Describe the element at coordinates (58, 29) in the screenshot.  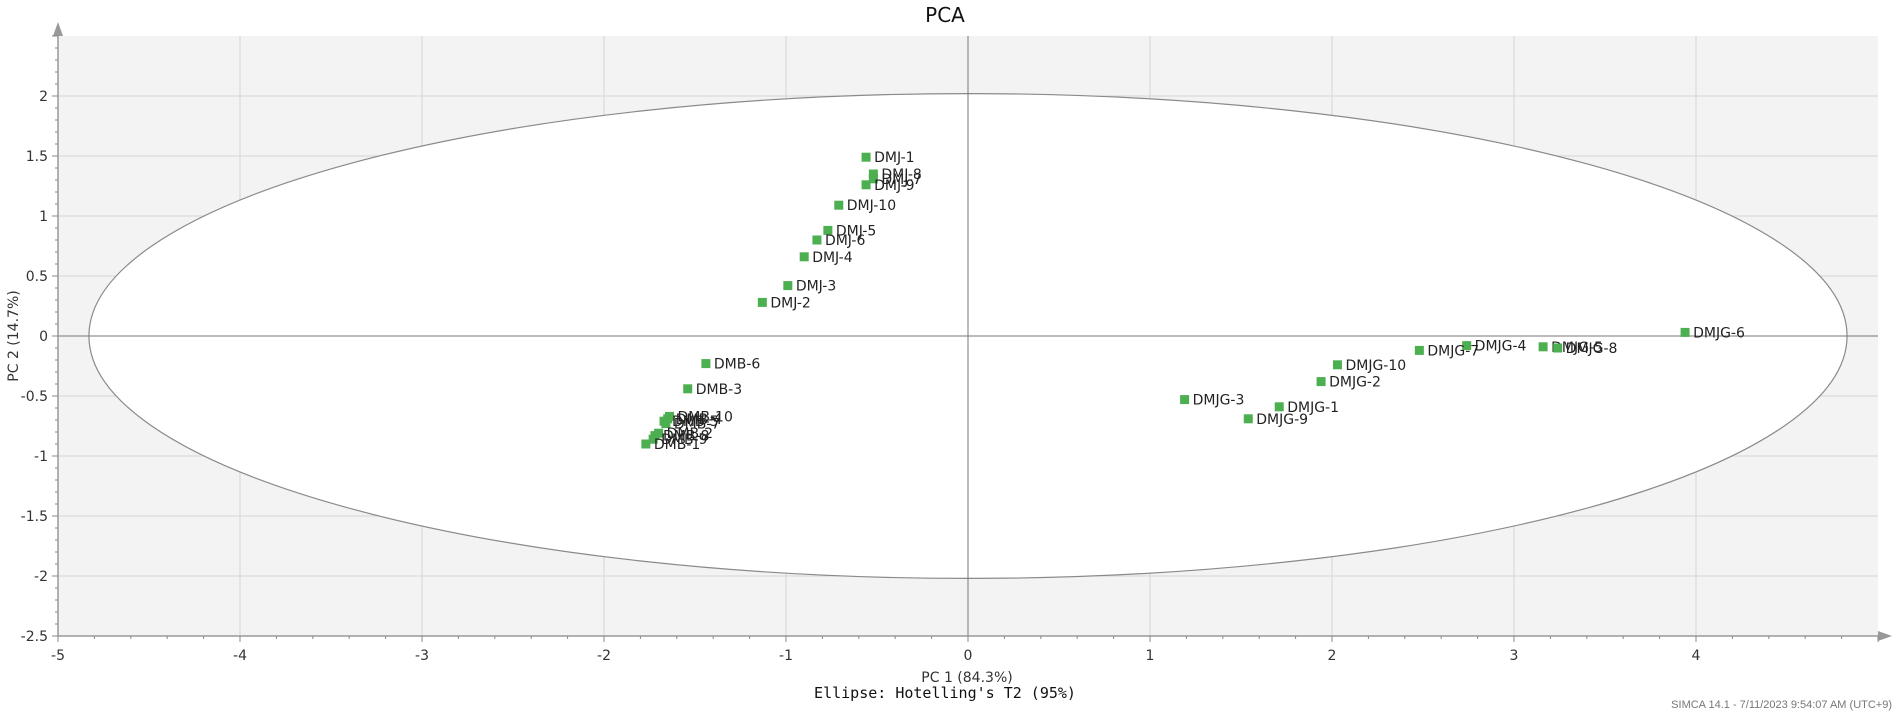
I see `y-axis-arrow` at that location.